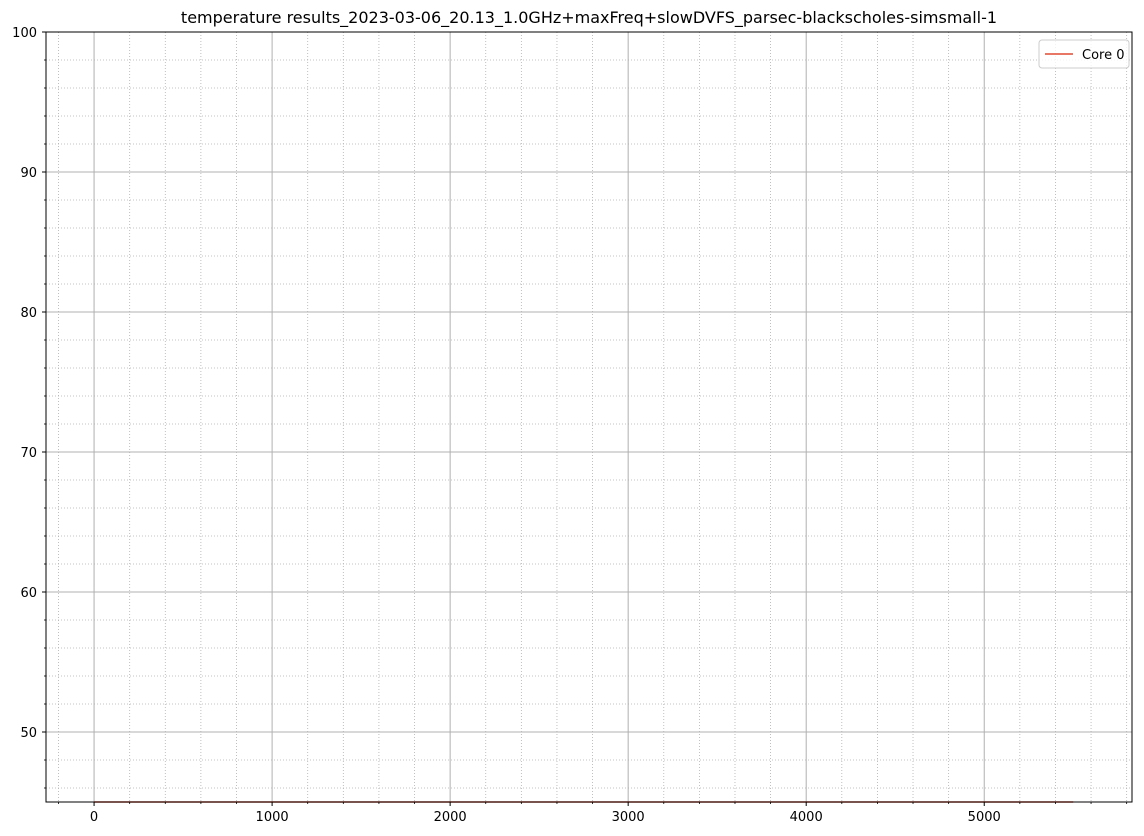  Describe the element at coordinates (272, 817) in the screenshot. I see `x-tick-label: 1000` at that location.